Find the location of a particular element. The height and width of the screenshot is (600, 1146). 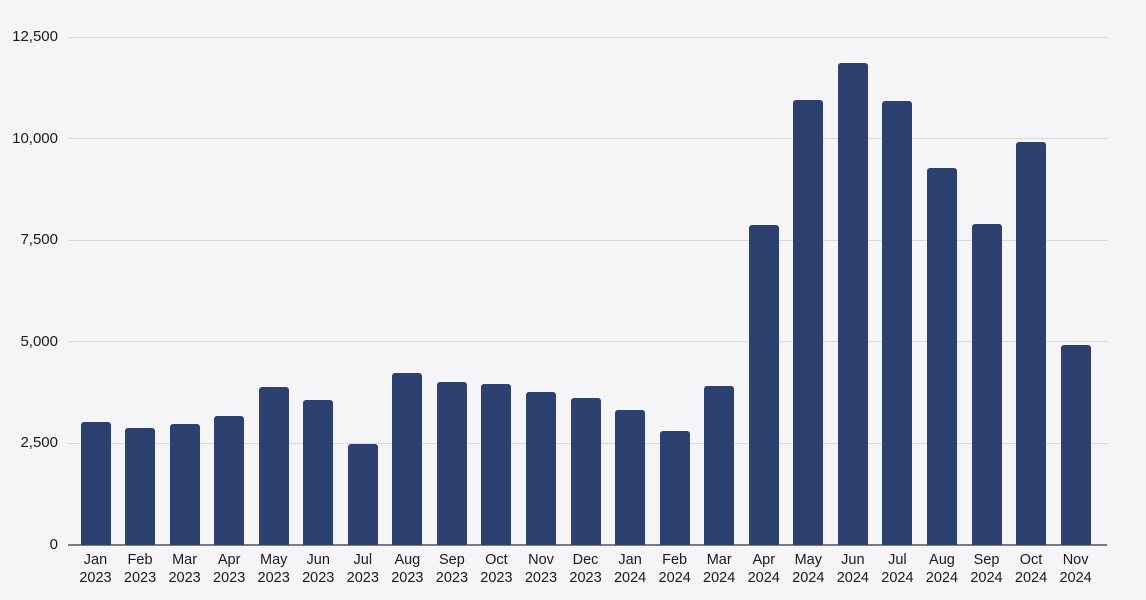

x-tick-label: Jul 2023 is located at coordinates (363, 569).